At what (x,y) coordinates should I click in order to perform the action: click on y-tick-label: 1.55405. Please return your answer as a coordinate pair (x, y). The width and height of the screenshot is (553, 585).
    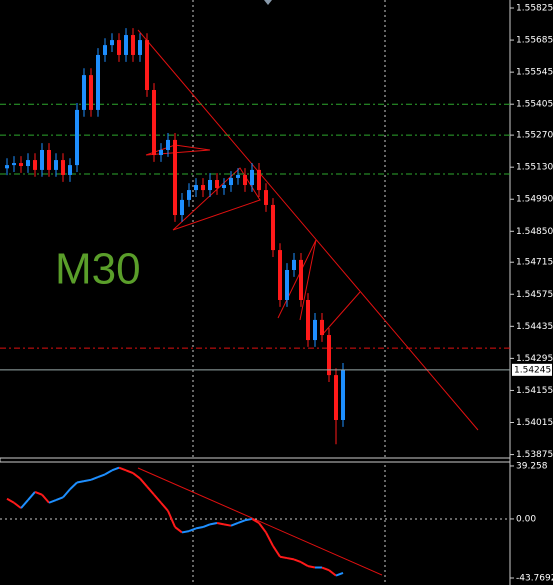
    Looking at the image, I should click on (534, 105).